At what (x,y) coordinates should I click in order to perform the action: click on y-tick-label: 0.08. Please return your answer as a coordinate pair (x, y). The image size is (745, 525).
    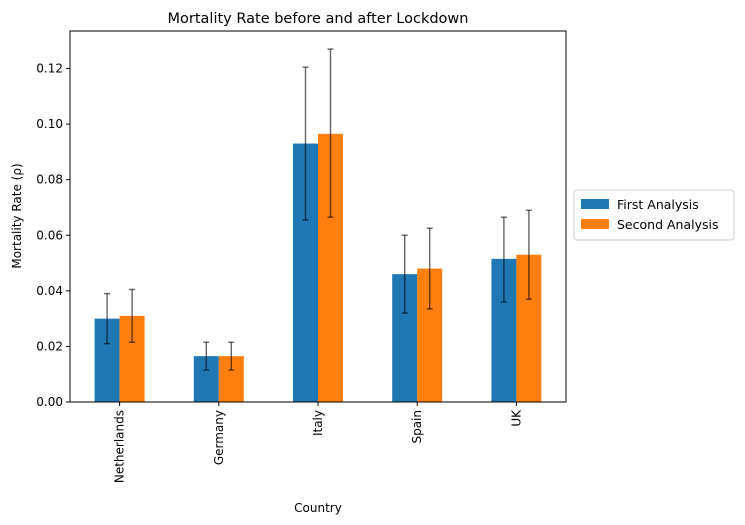
    Looking at the image, I should click on (49, 180).